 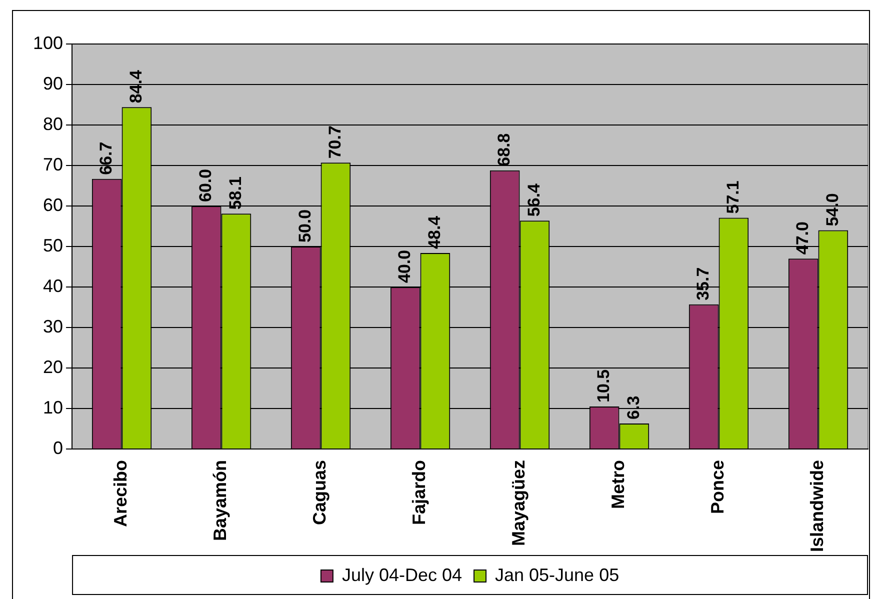 I want to click on data-label: 40.0, so click(x=404, y=266).